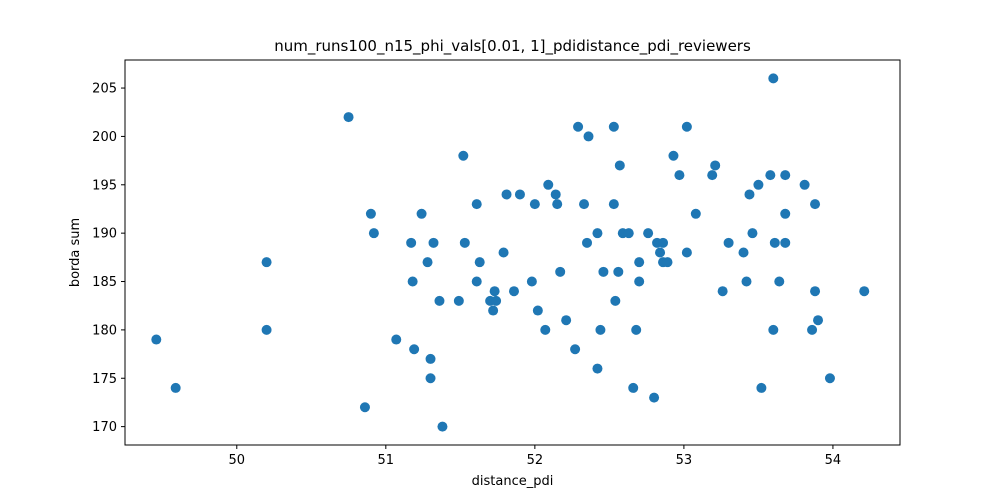  What do you see at coordinates (104, 427) in the screenshot?
I see `y-tick-label: 170` at bounding box center [104, 427].